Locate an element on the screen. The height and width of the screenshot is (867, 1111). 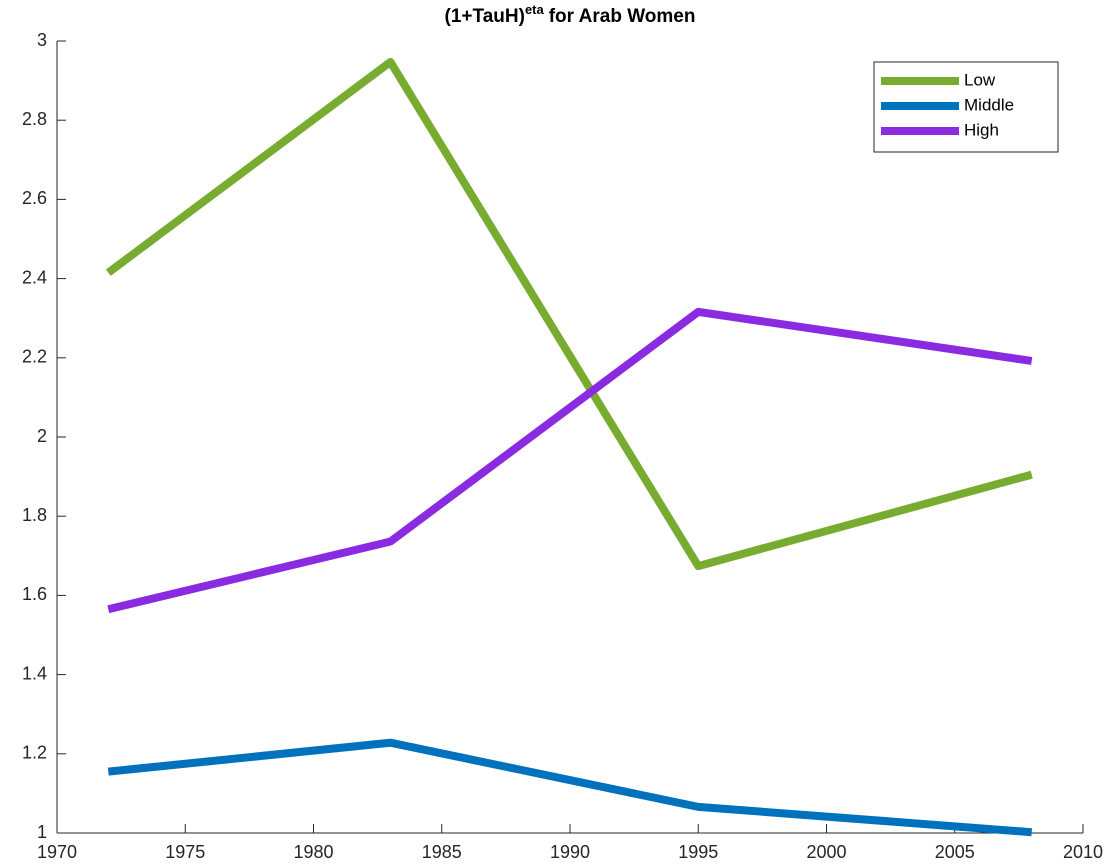
series-line is located at coordinates (570, 787).